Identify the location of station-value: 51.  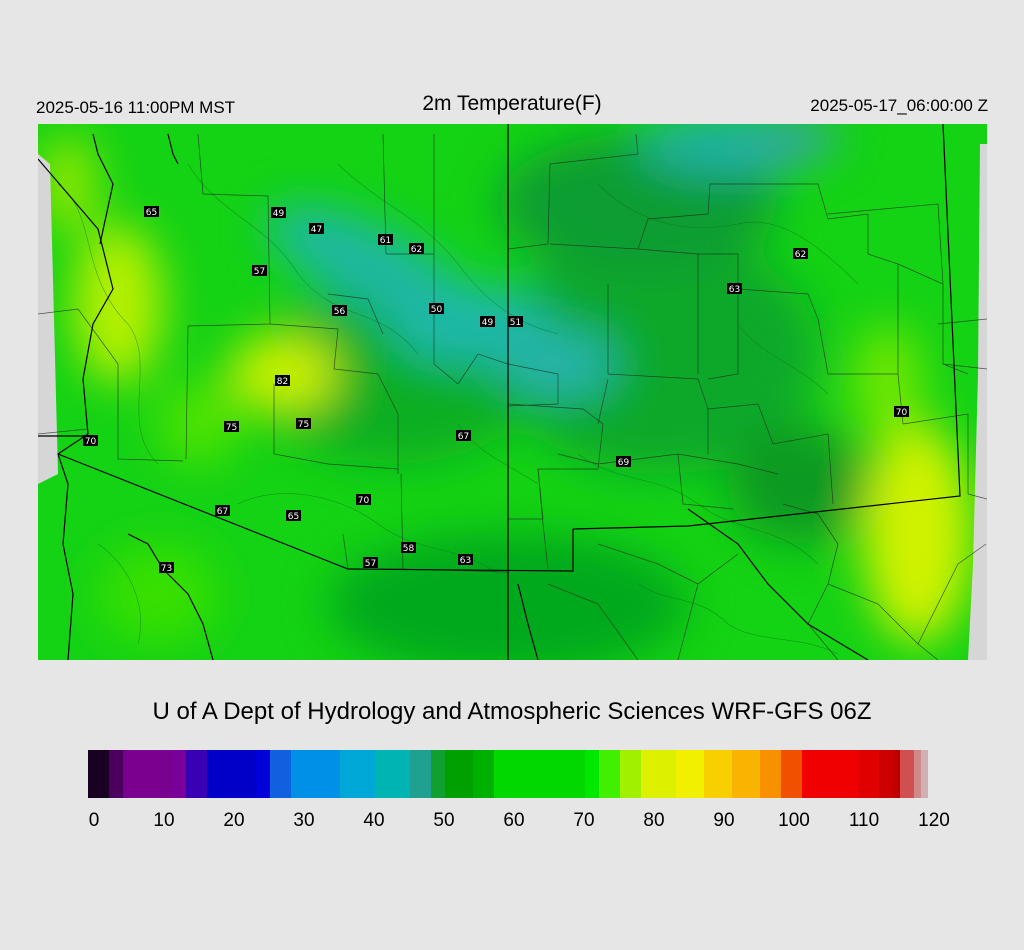
(515, 323).